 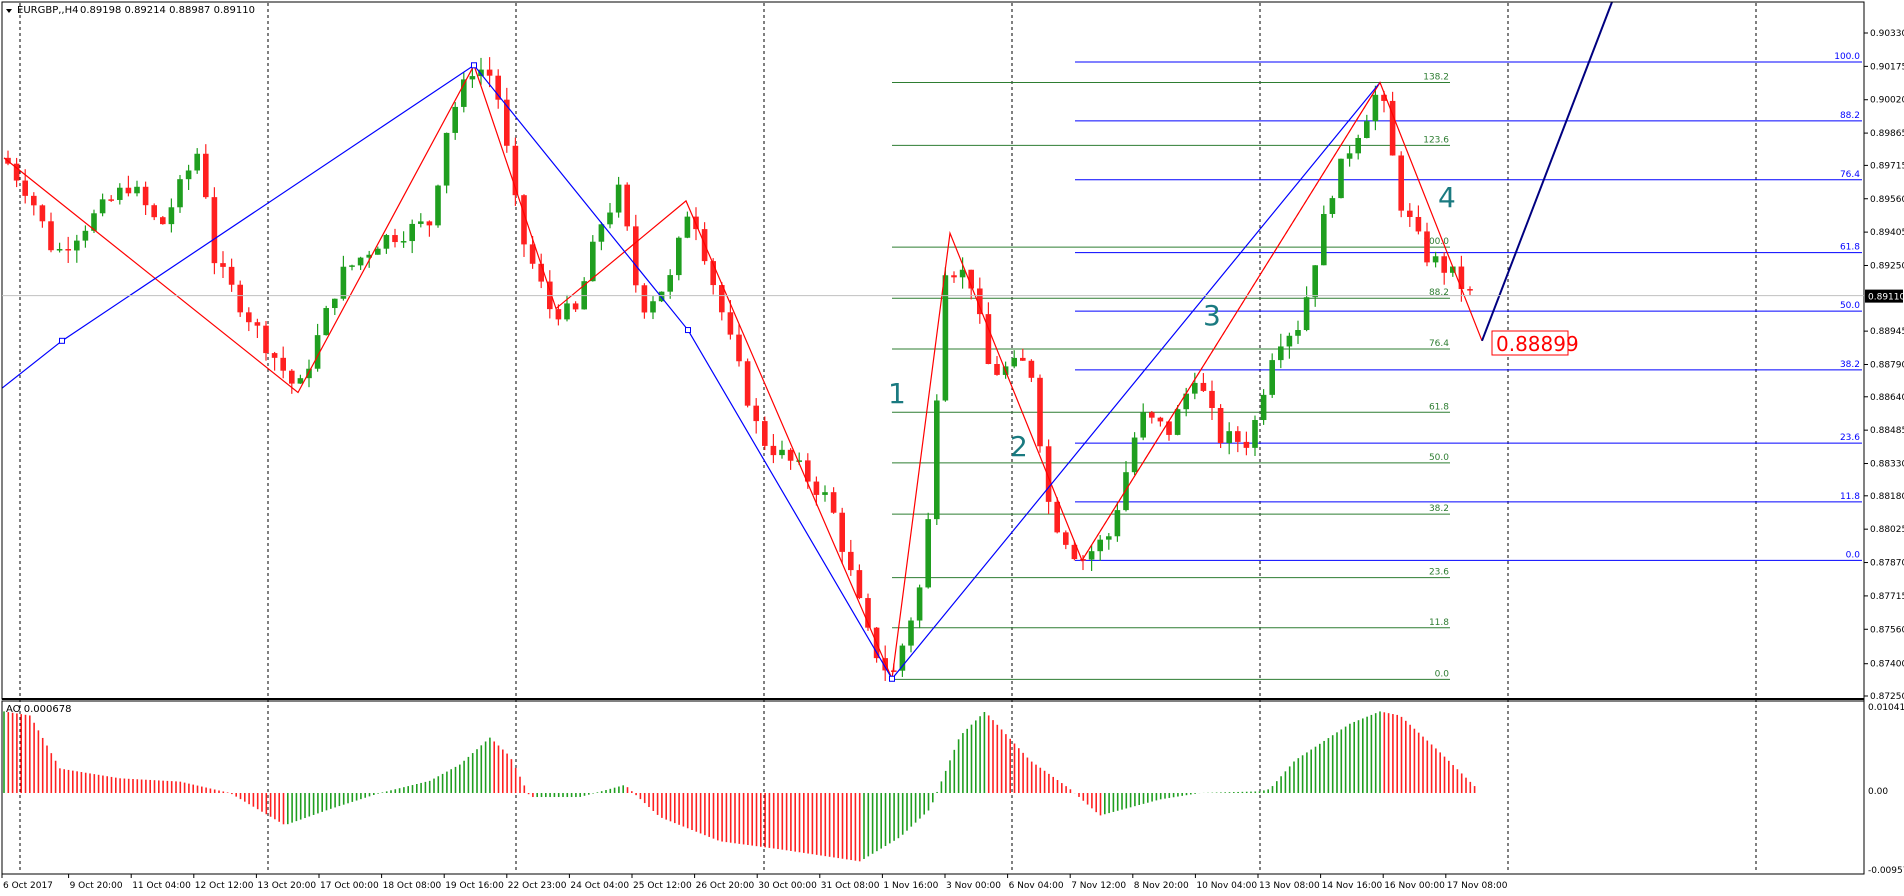 What do you see at coordinates (1887, 266) in the screenshot?
I see `price-tick-label: 0.89250` at bounding box center [1887, 266].